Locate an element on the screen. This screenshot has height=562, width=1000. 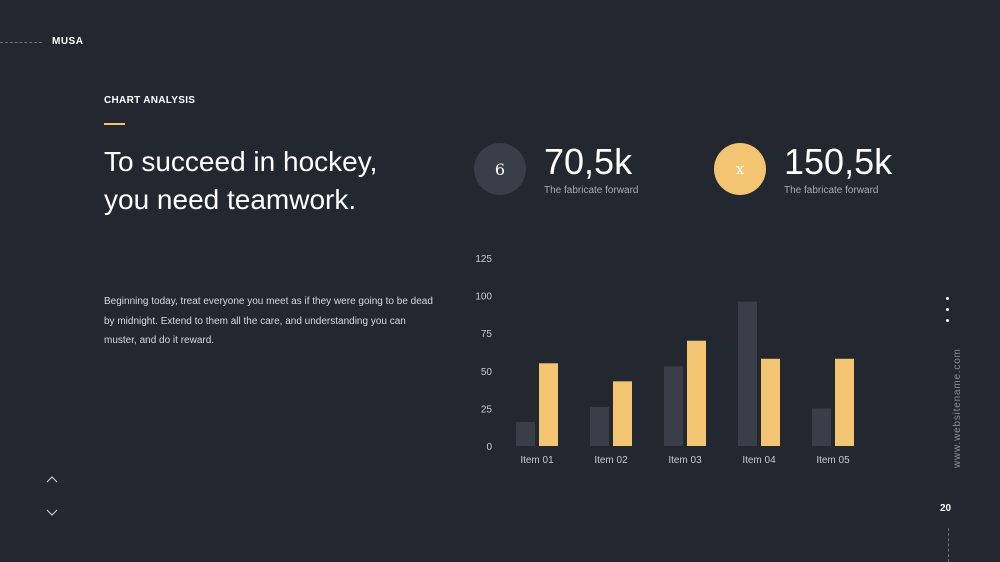
brand-name: MUSA is located at coordinates (68, 41).